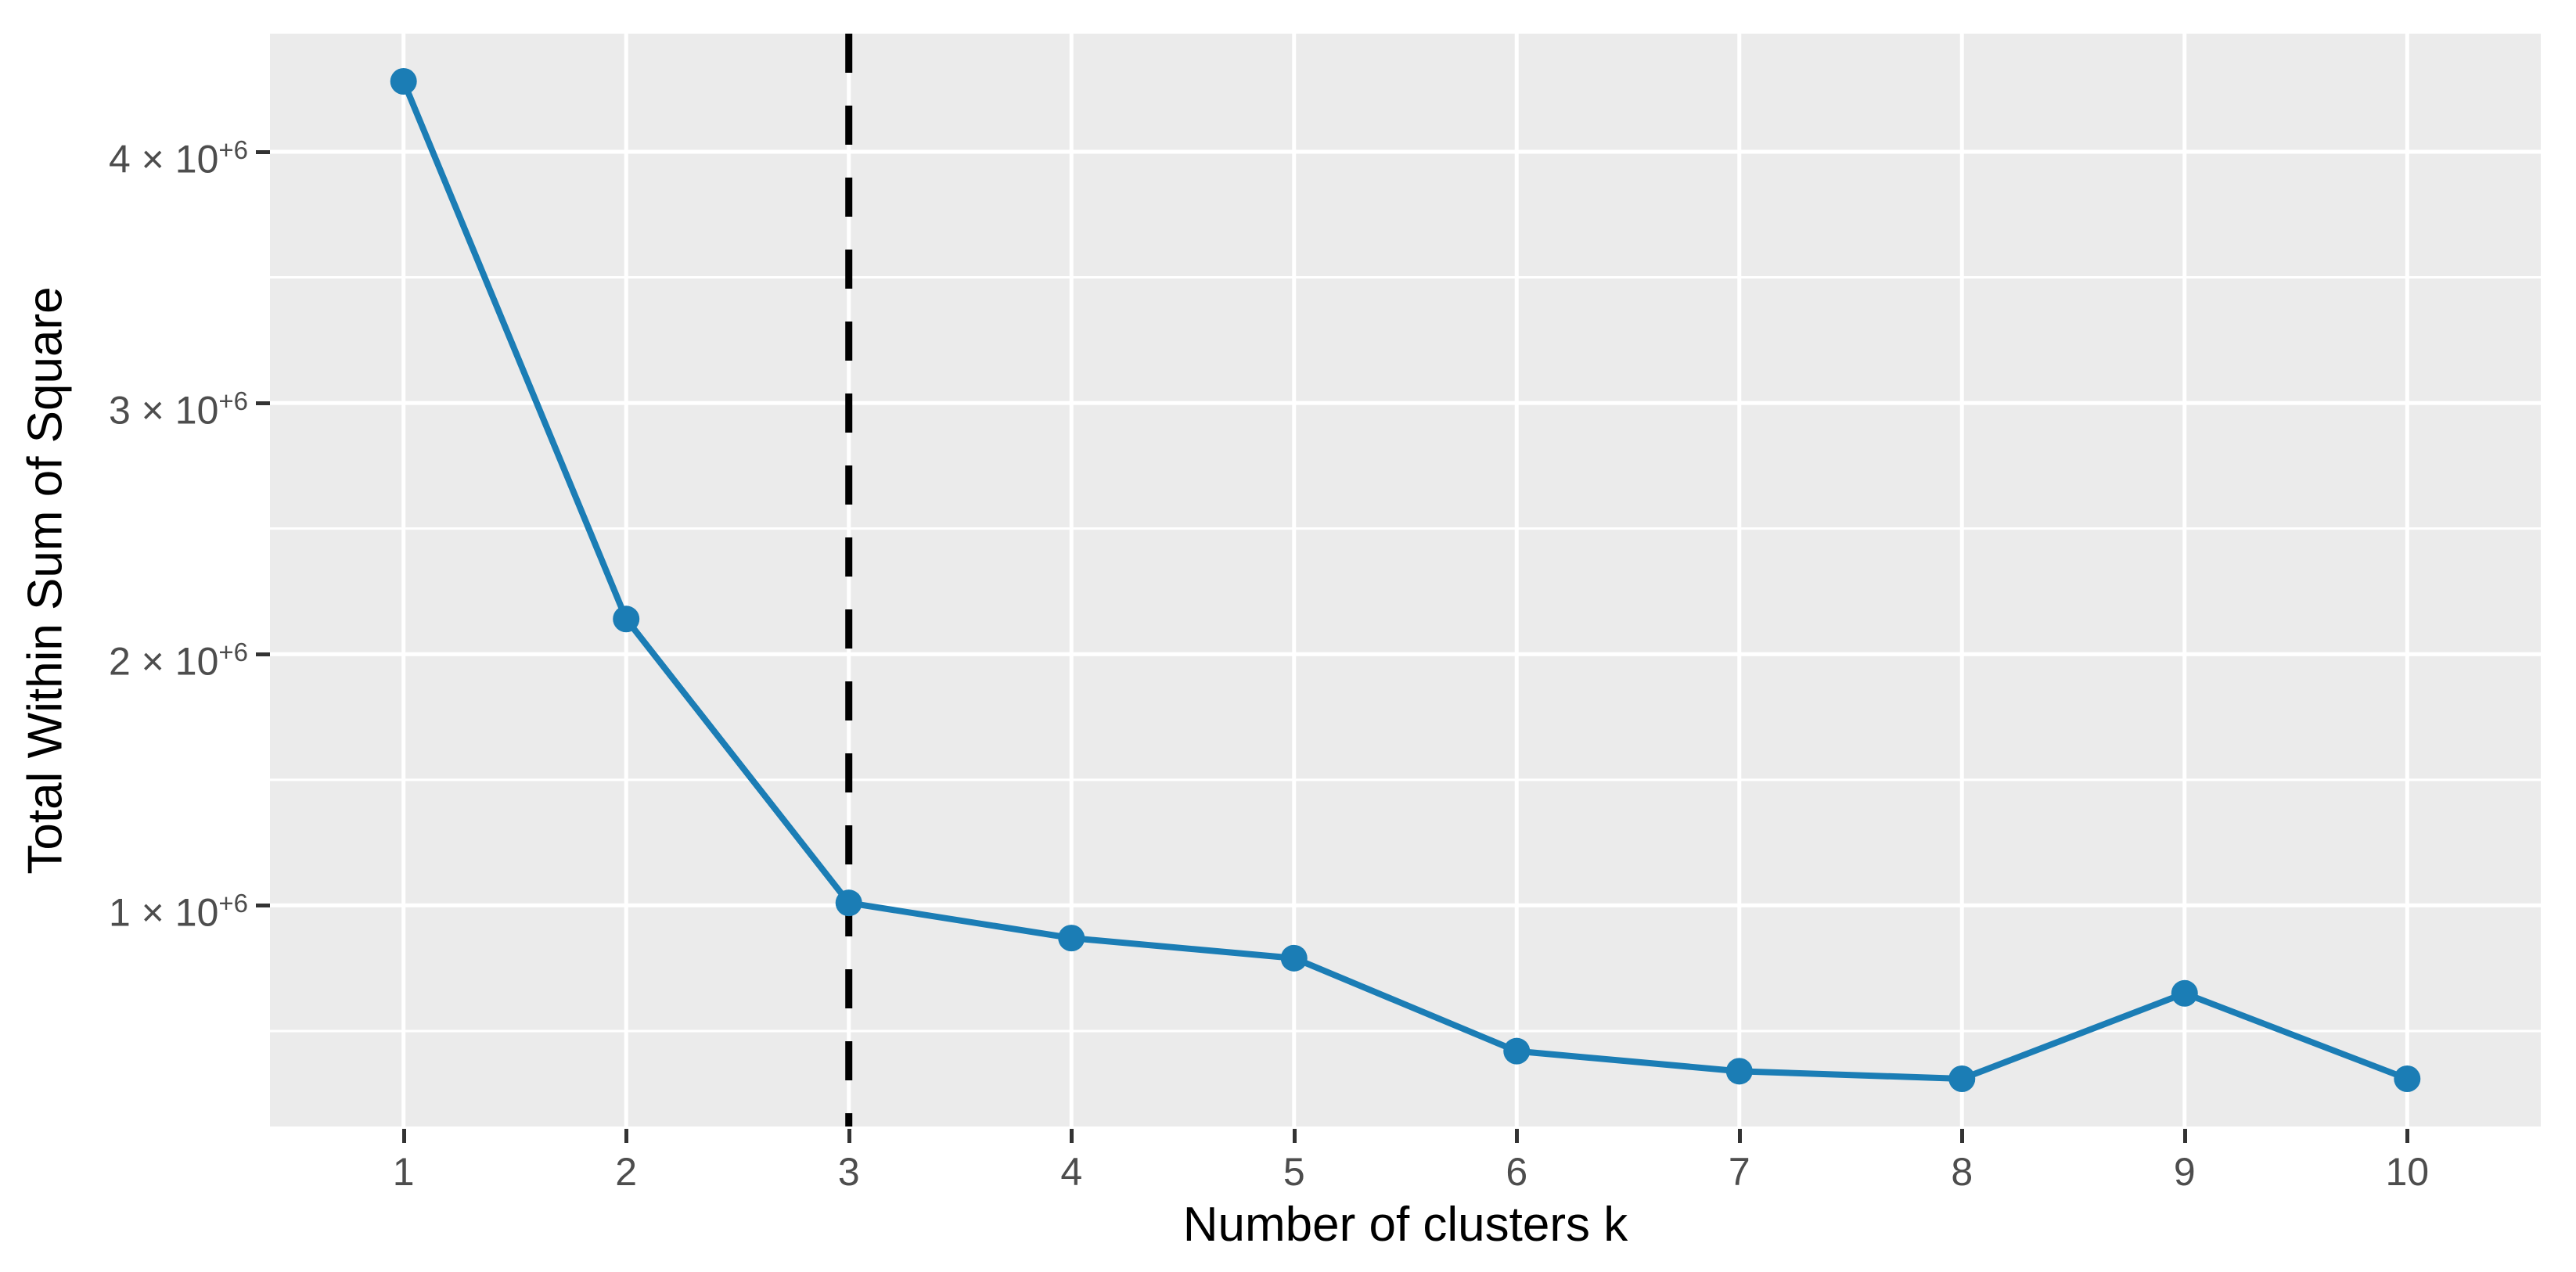 This screenshot has height=1272, width=2576. Describe the element at coordinates (1517, 1172) in the screenshot. I see `x-tick-label: 6` at that location.